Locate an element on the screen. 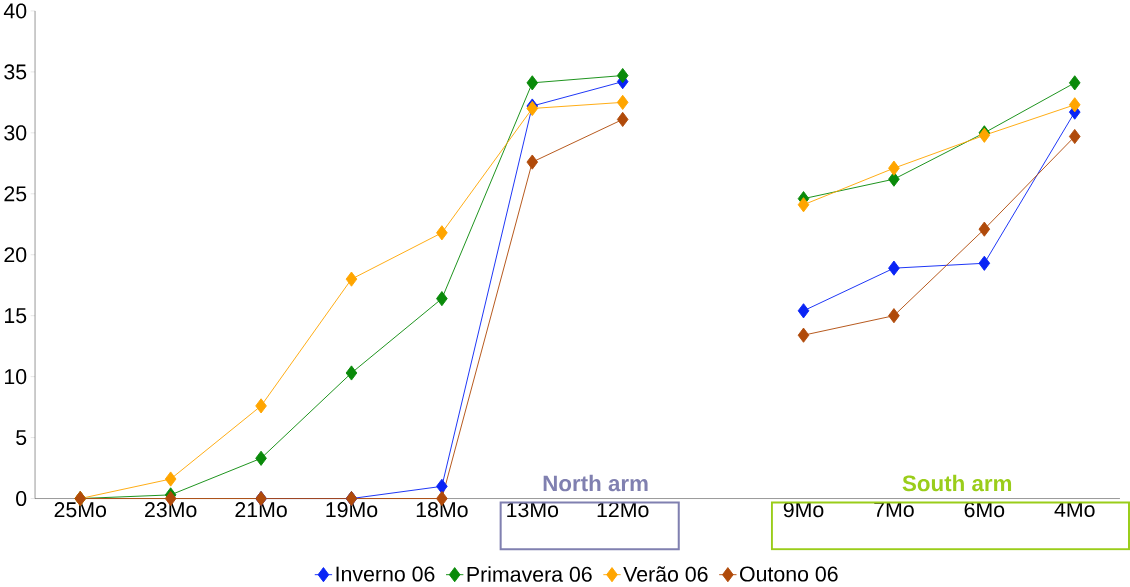 The height and width of the screenshot is (587, 1130). annotation: North arm is located at coordinates (595, 483).